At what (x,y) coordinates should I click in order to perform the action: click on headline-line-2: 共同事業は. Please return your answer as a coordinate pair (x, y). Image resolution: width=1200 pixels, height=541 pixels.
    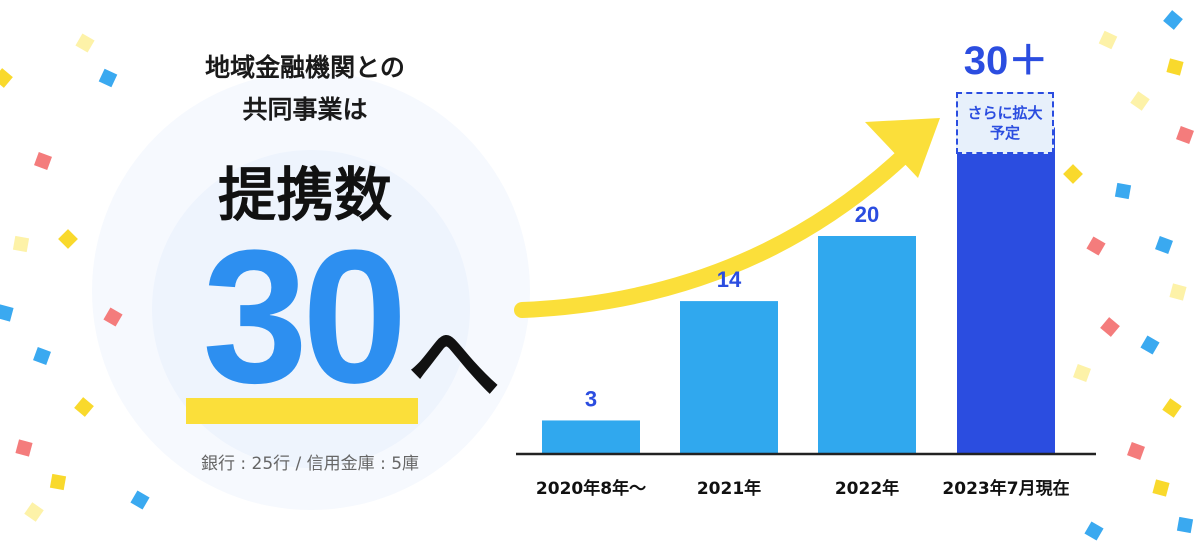
    Looking at the image, I should click on (305, 109).